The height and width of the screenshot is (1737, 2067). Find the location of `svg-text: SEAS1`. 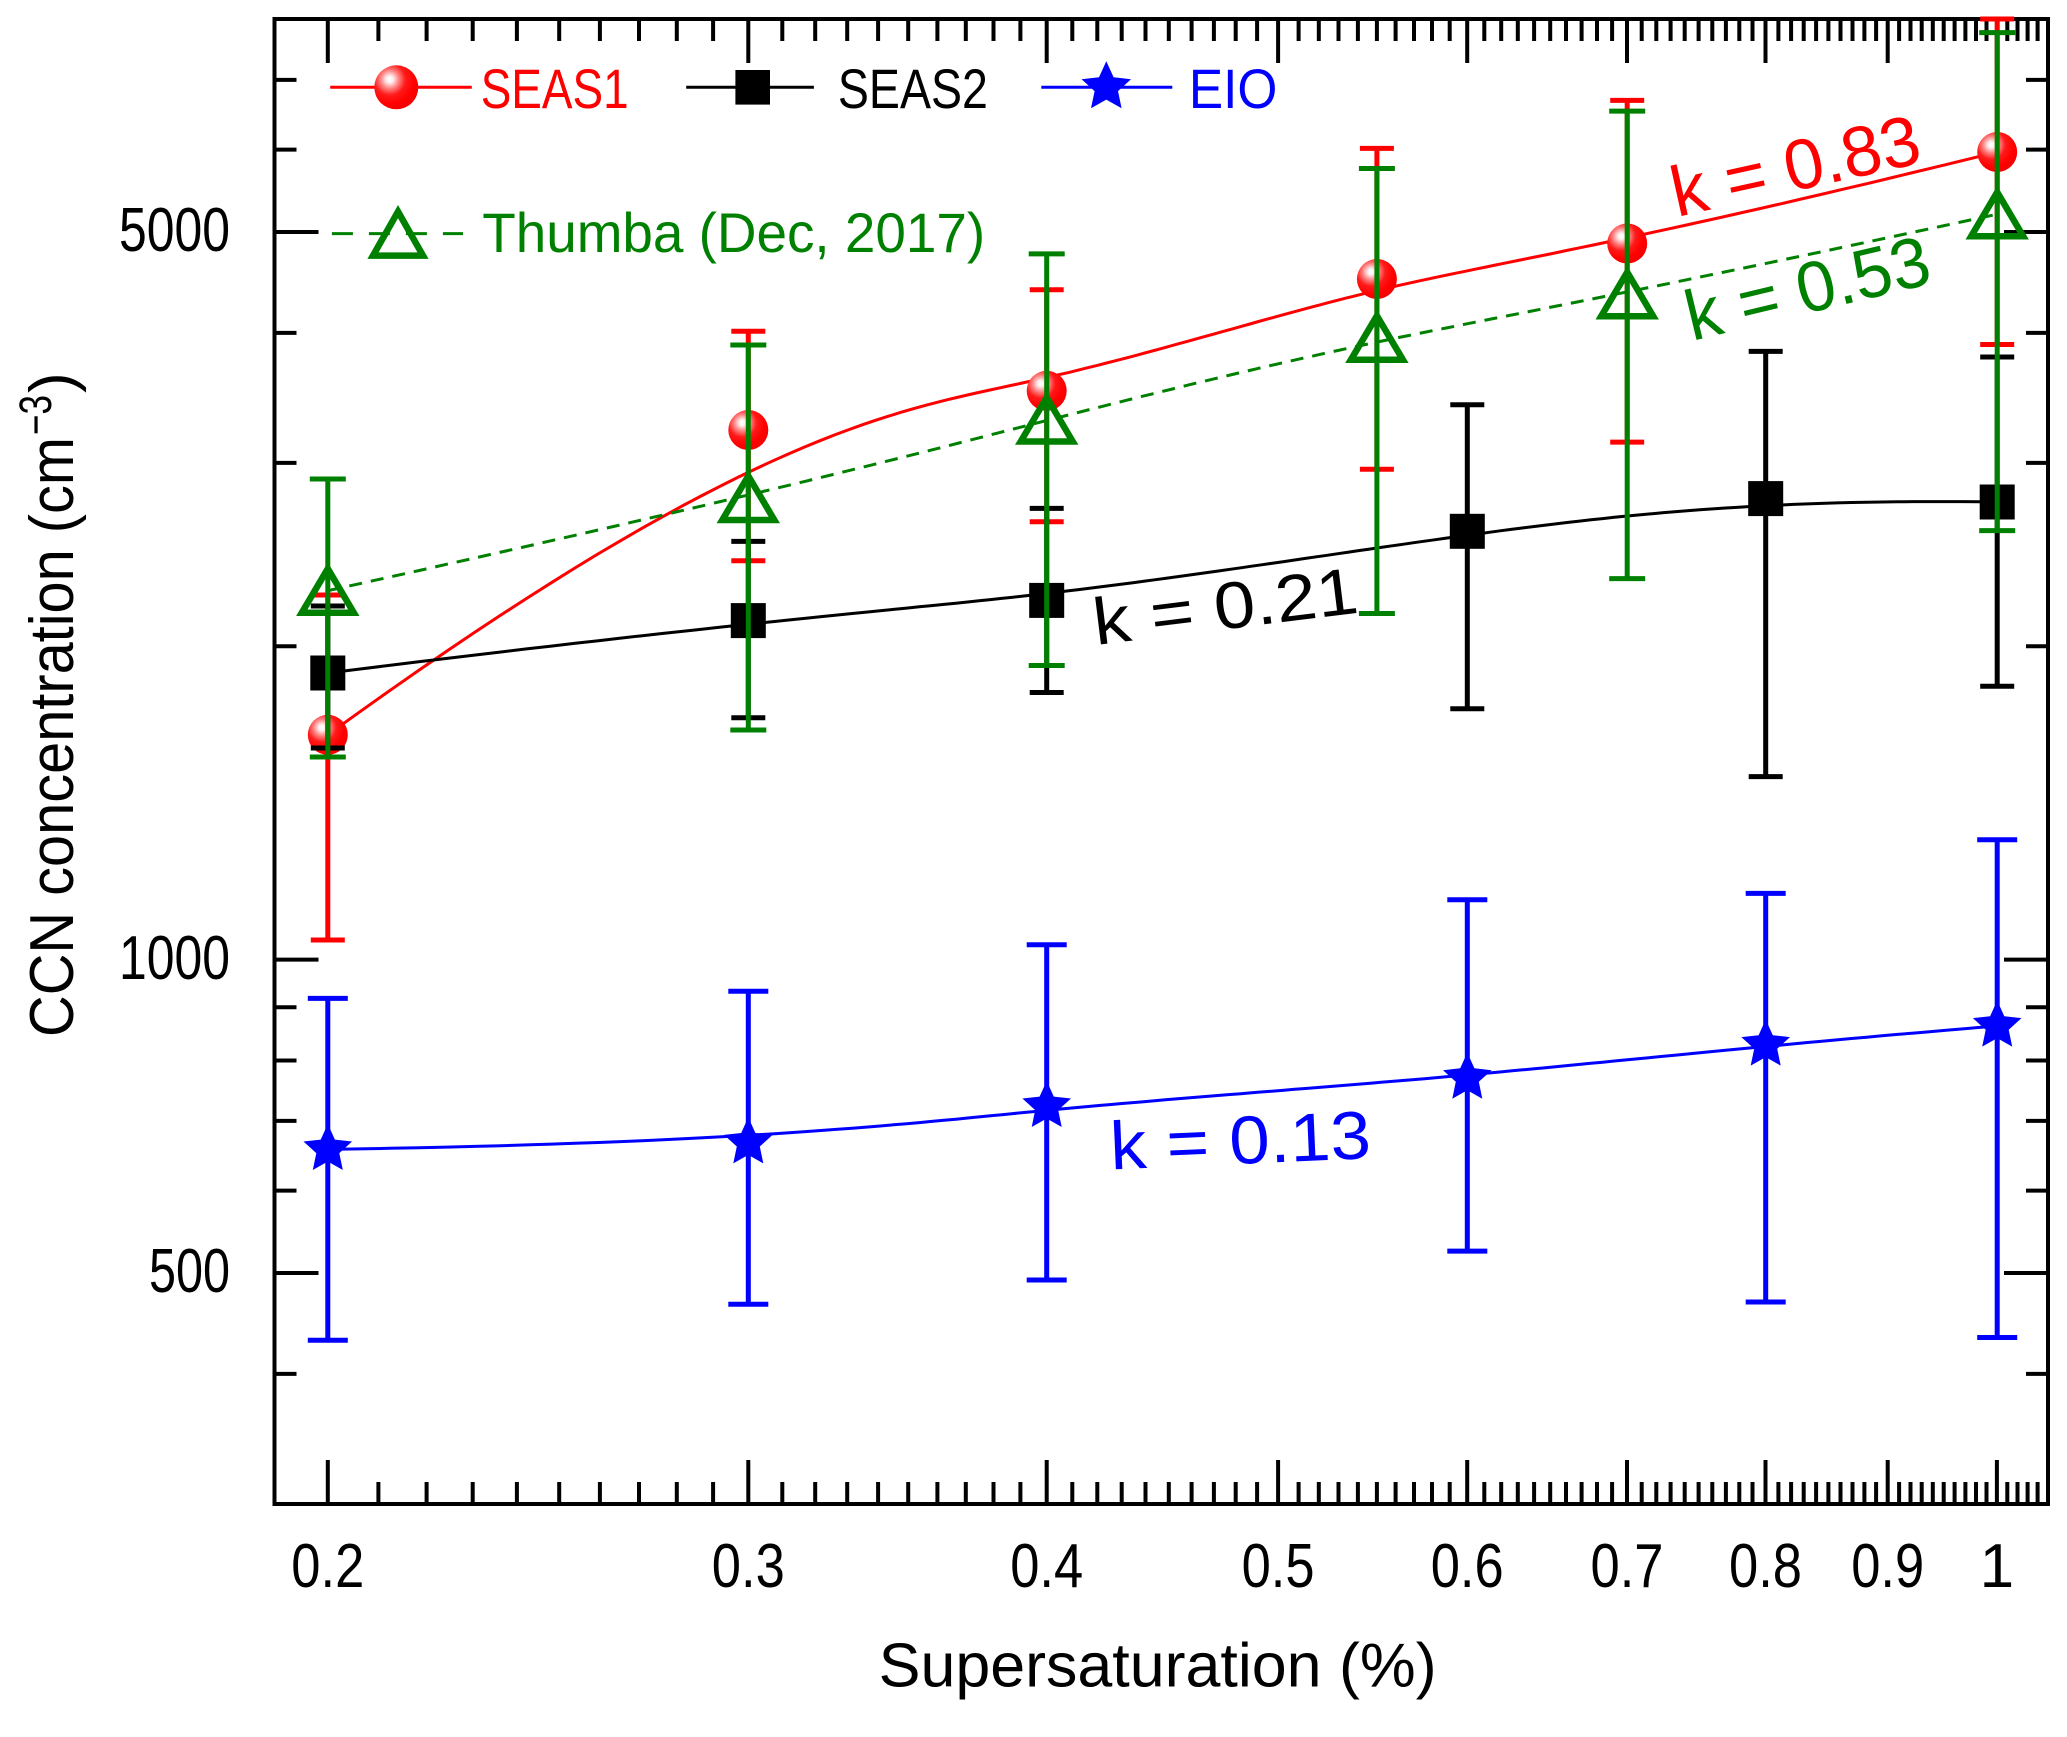

svg-text: SEAS1 is located at coordinates (555, 88).